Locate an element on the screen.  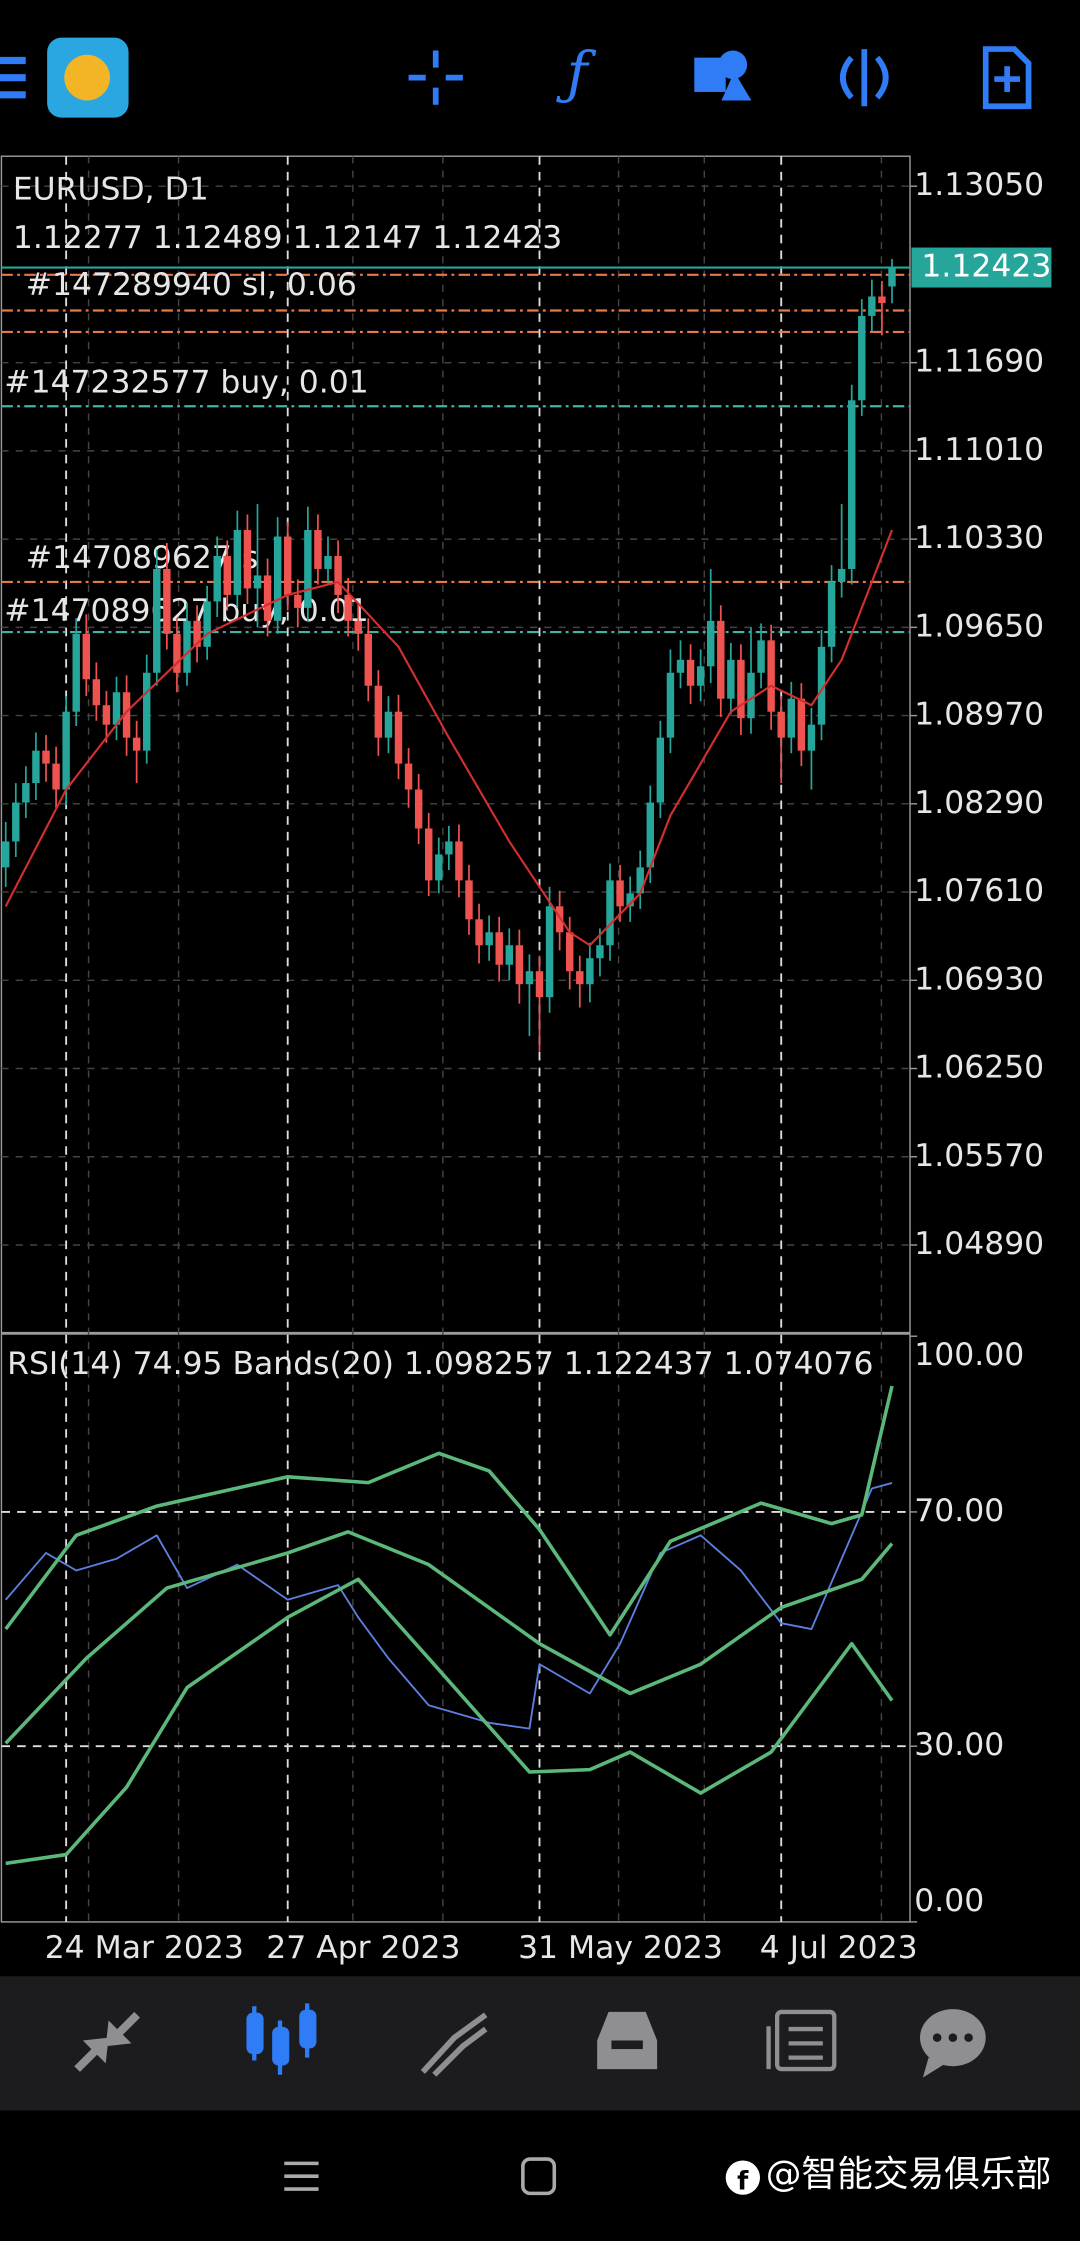
menu-button is located at coordinates (13, 77).